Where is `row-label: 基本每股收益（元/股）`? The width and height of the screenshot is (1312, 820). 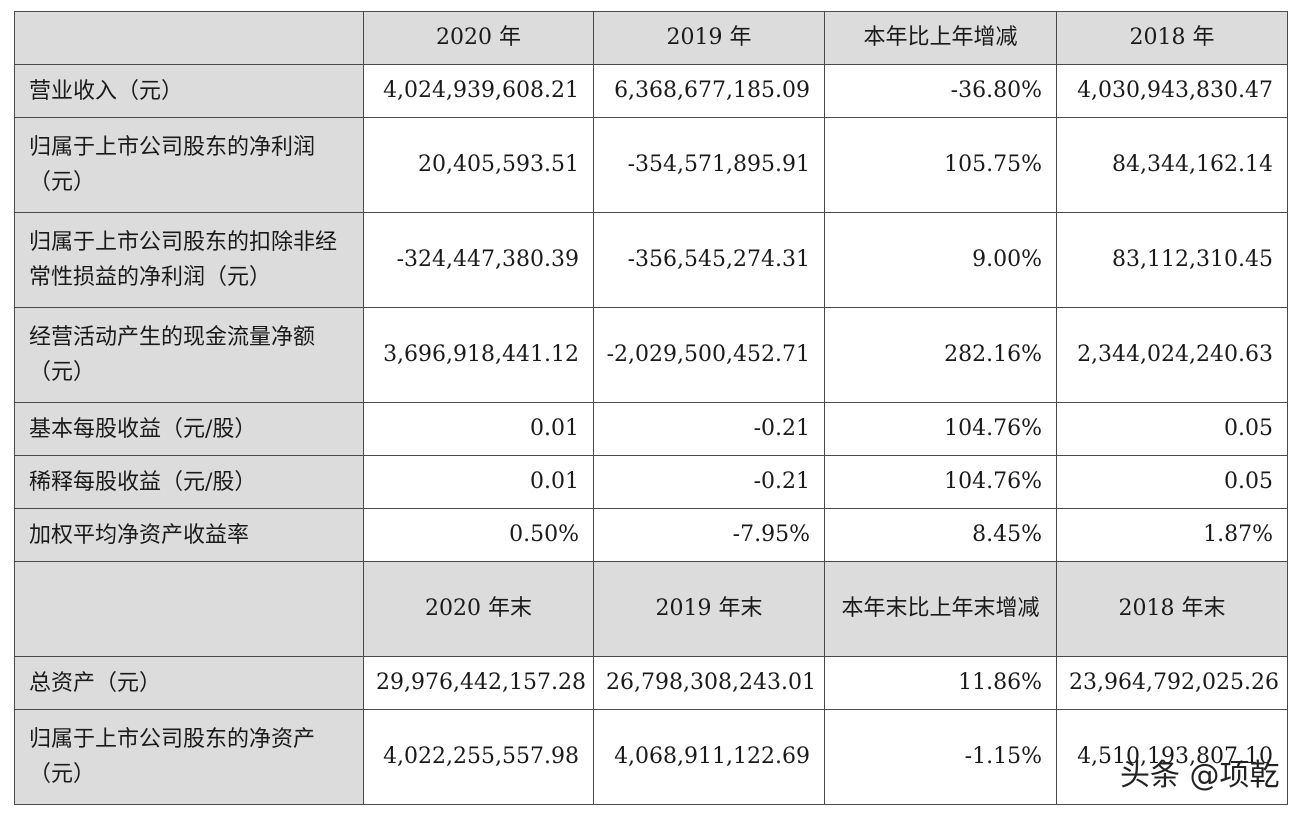 row-label: 基本每股收益（元/股） is located at coordinates (189, 429).